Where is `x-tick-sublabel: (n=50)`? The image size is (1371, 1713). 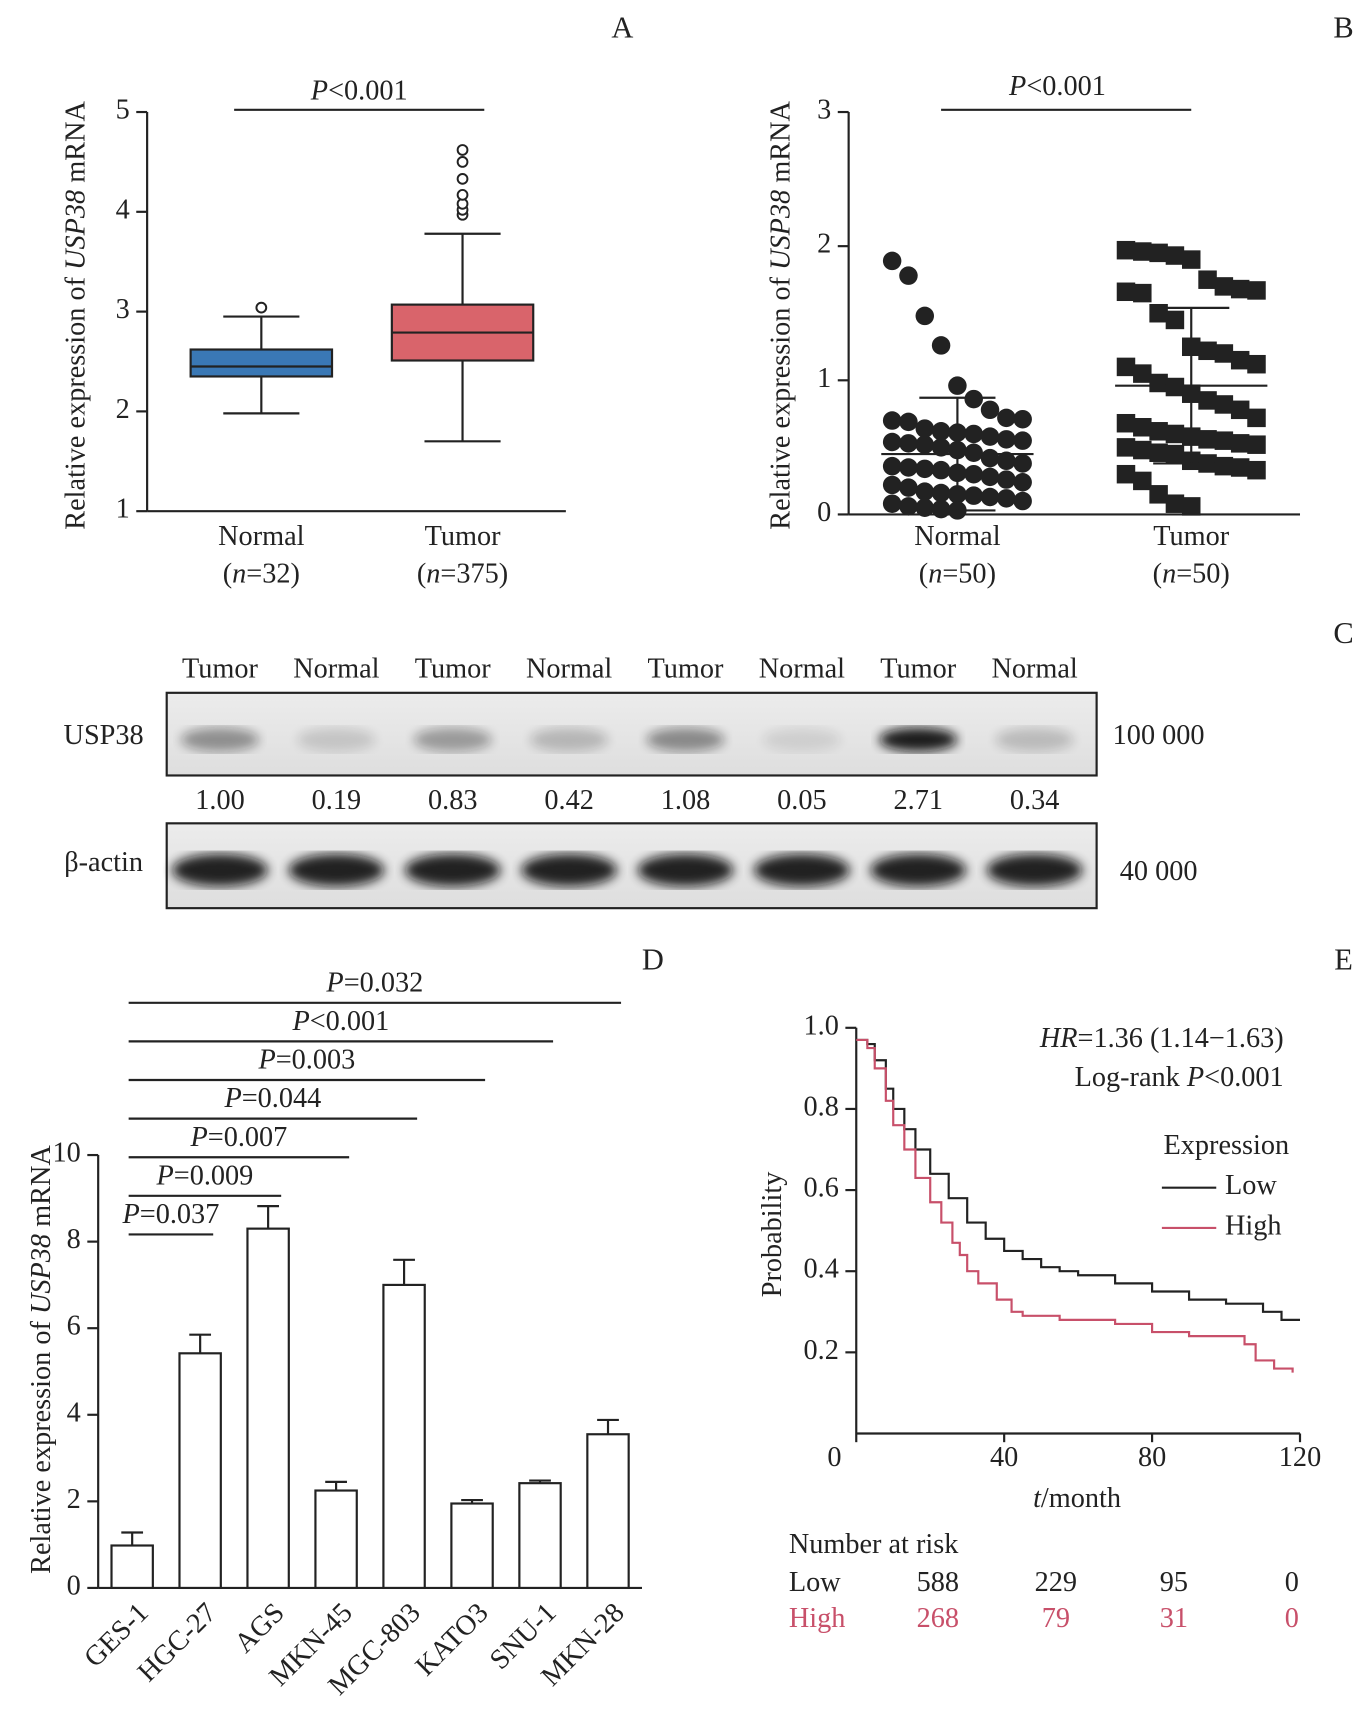 x-tick-sublabel: (n=50) is located at coordinates (1191, 574).